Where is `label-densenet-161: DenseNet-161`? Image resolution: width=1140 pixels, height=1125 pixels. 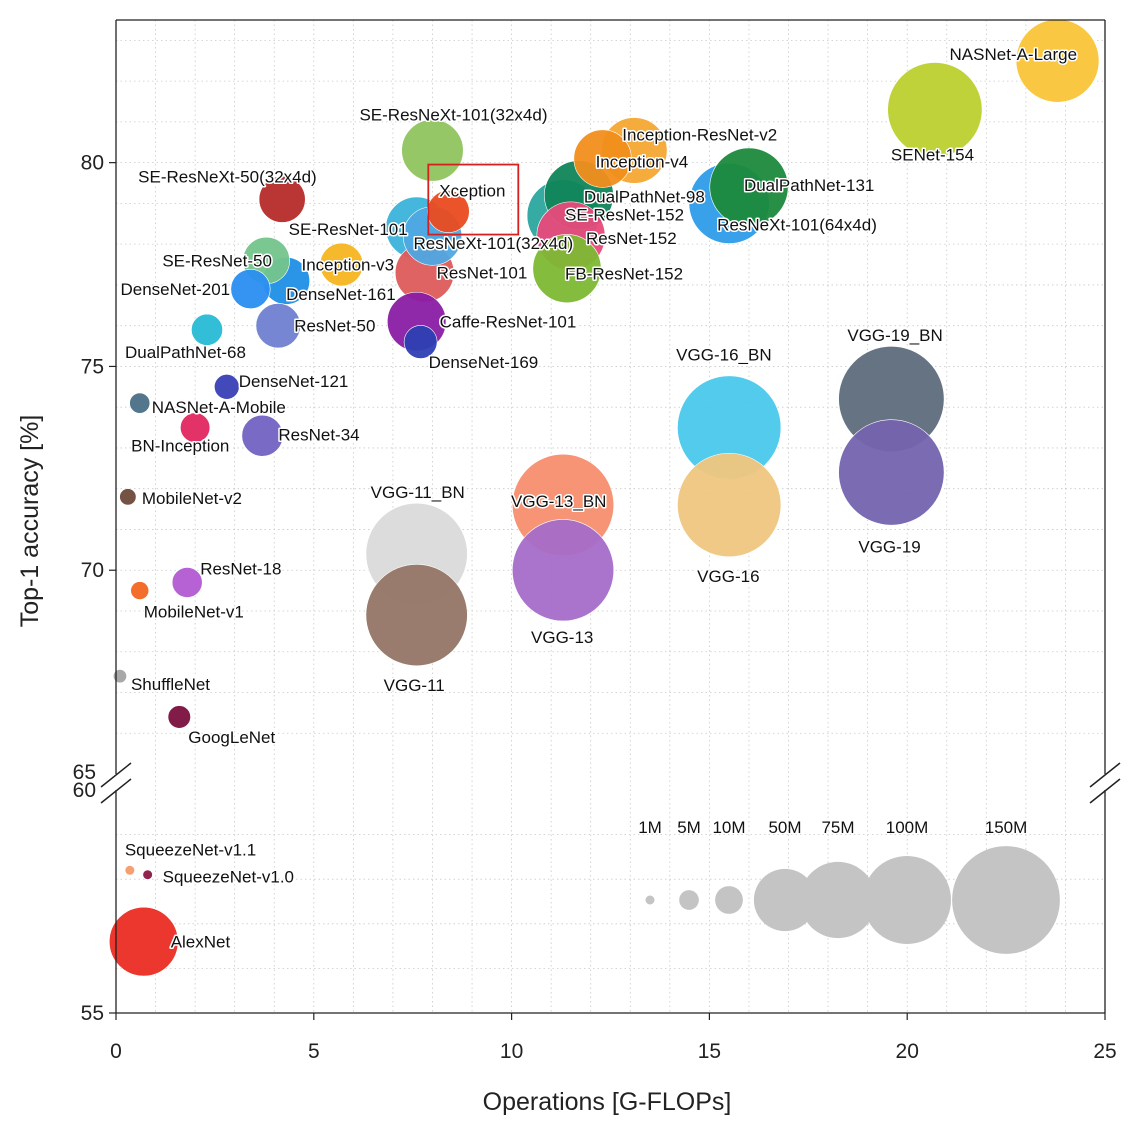
label-densenet-161: DenseNet-161 is located at coordinates (341, 294).